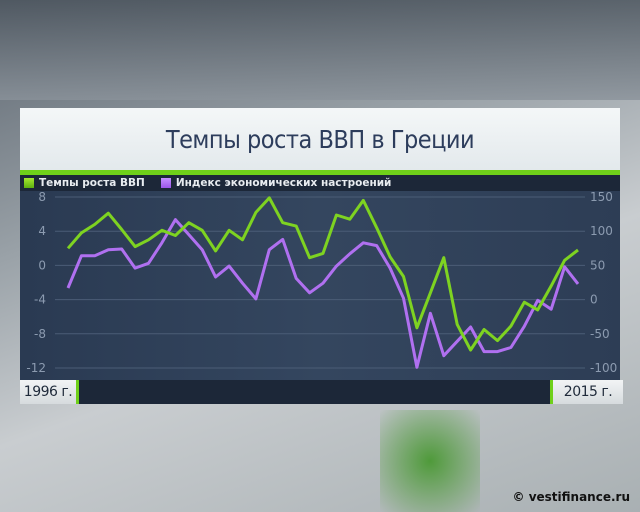  I want to click on y-left-tick-label: 8, so click(42, 197).